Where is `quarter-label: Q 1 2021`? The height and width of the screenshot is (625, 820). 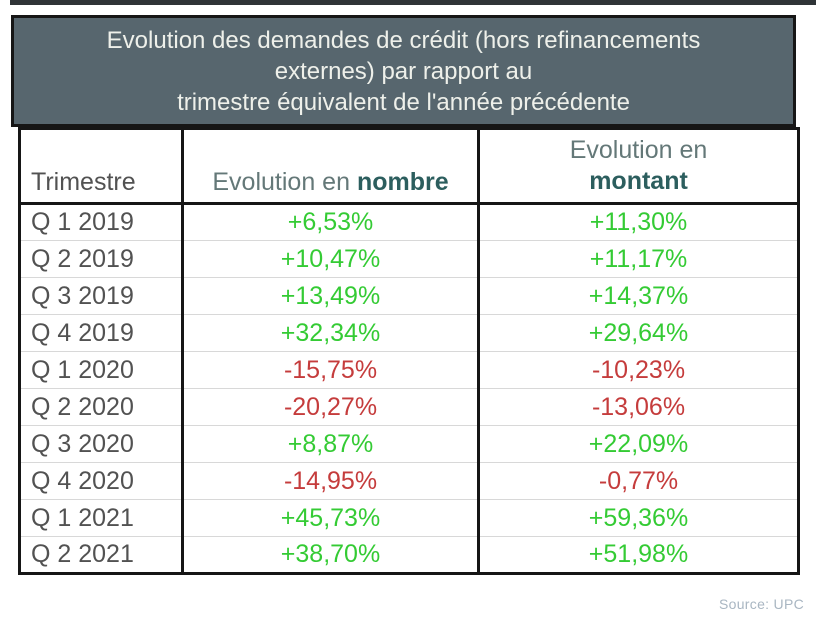 quarter-label: Q 1 2021 is located at coordinates (101, 518).